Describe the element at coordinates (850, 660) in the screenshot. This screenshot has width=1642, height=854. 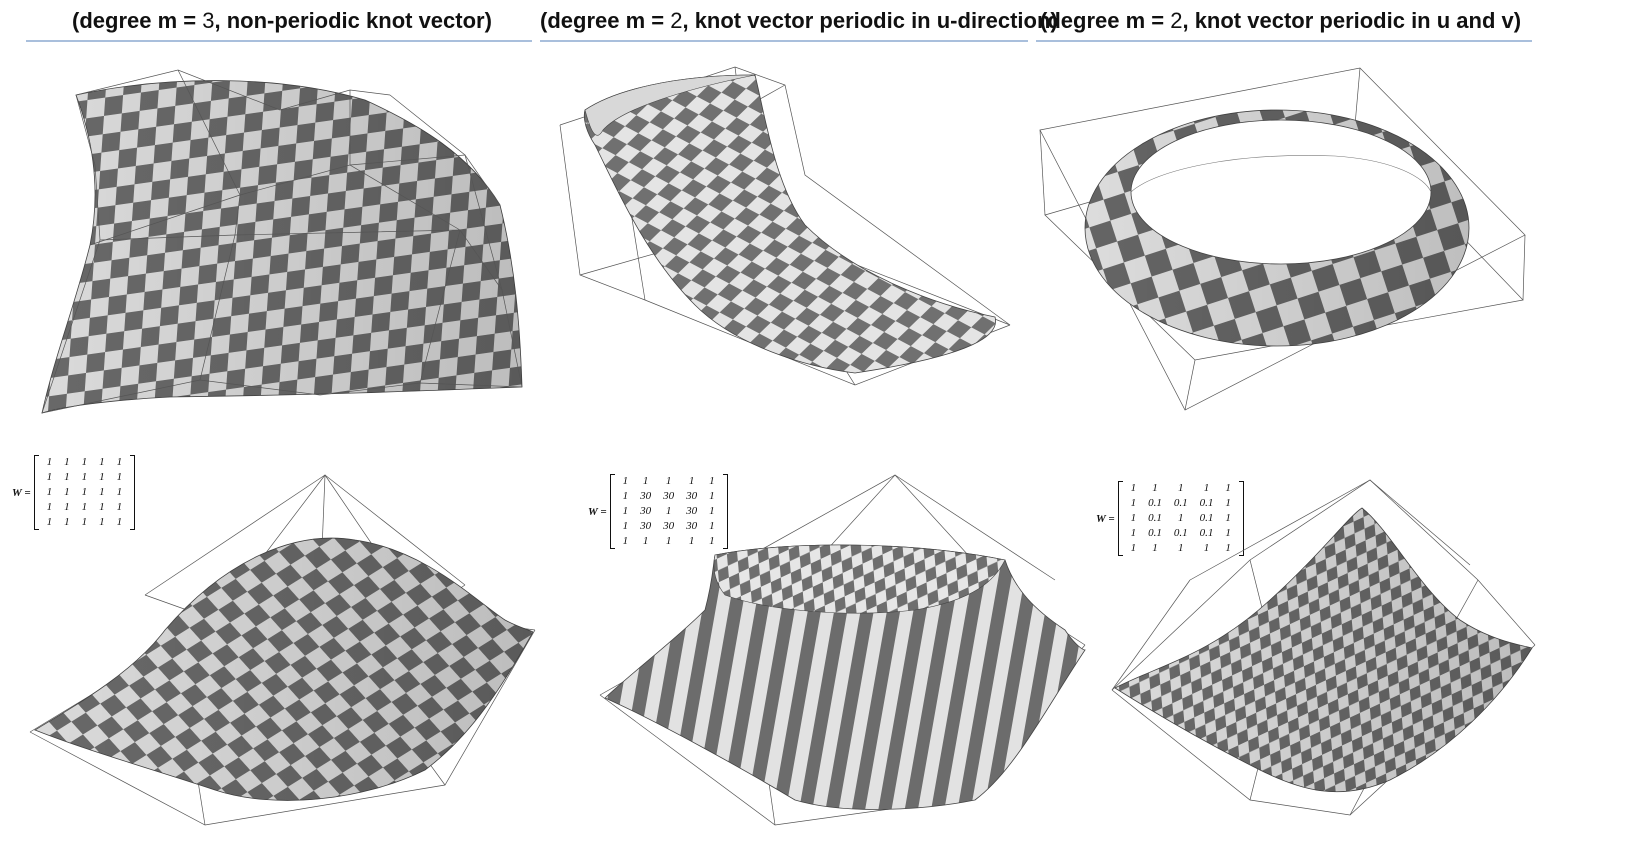
I see `surface-weight-30-bottom` at that location.